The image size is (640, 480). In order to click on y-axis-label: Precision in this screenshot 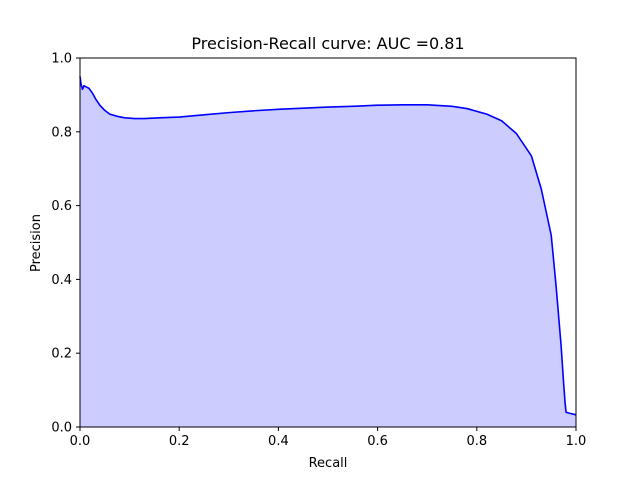, I will do `click(36, 243)`.